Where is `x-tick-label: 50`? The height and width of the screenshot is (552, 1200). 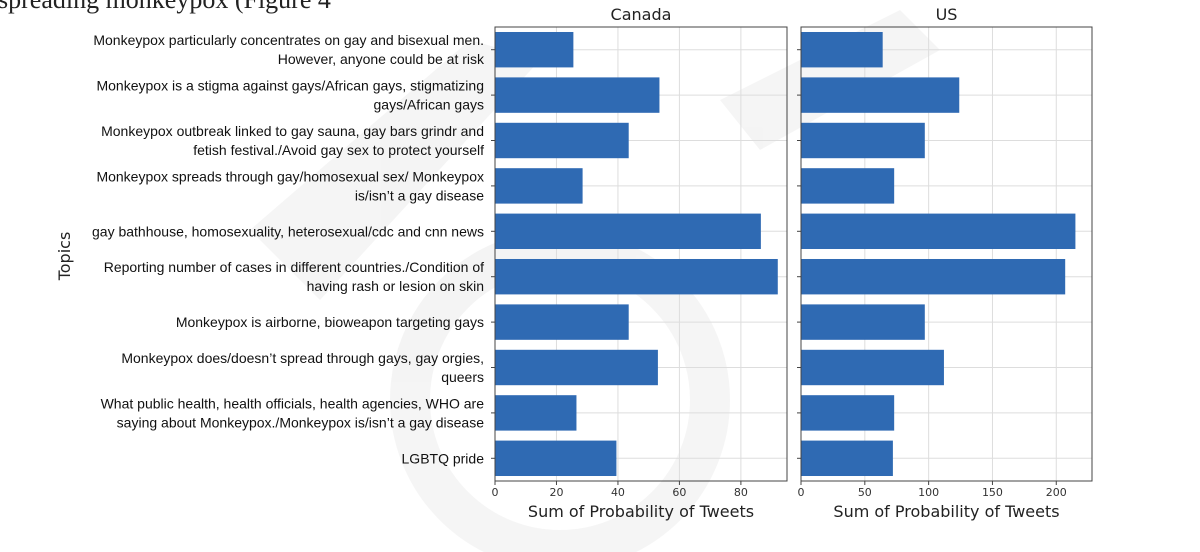
x-tick-label: 50 is located at coordinates (865, 492).